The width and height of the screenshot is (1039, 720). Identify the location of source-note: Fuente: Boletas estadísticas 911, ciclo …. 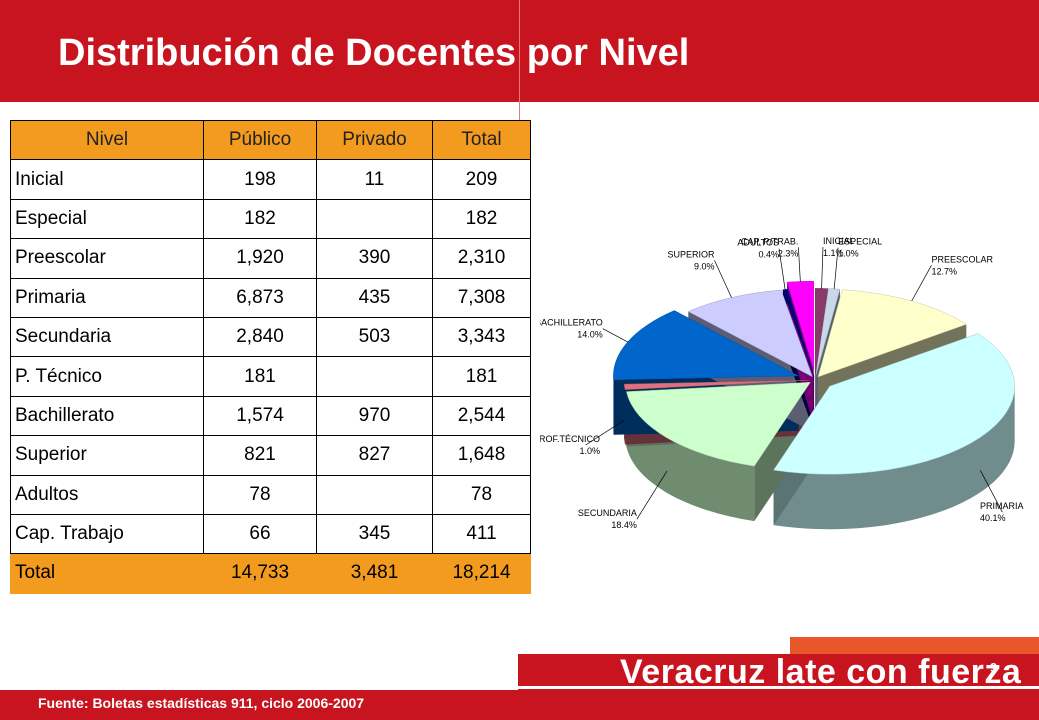
(201, 703).